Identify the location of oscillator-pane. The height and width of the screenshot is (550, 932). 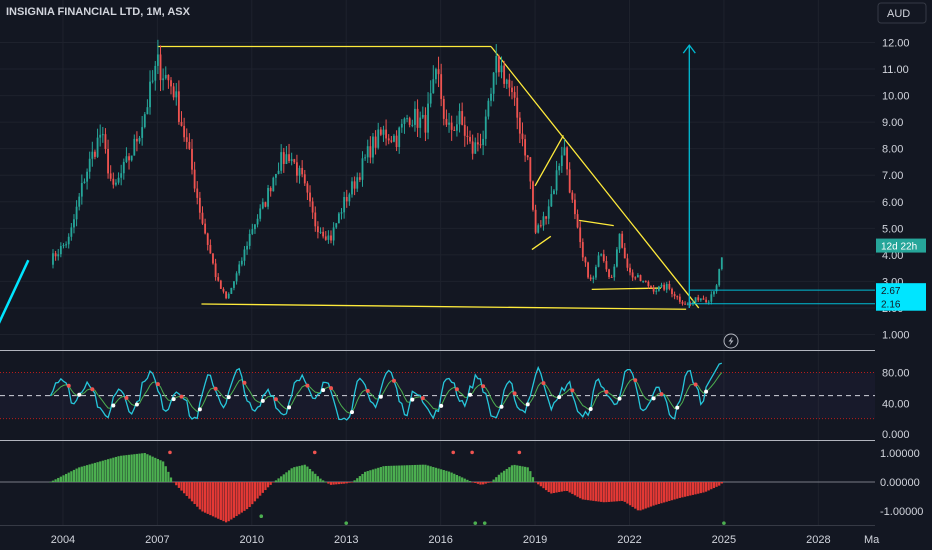
(437, 391).